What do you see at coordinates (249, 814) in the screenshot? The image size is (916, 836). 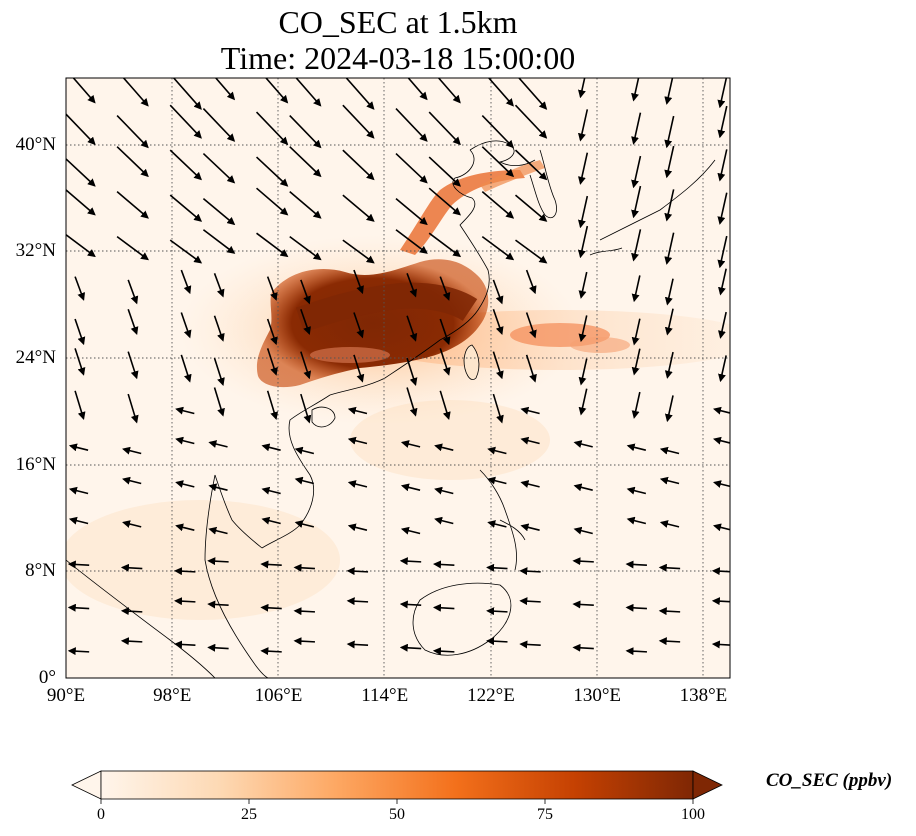 I see `colorbar-tick-label: 25` at bounding box center [249, 814].